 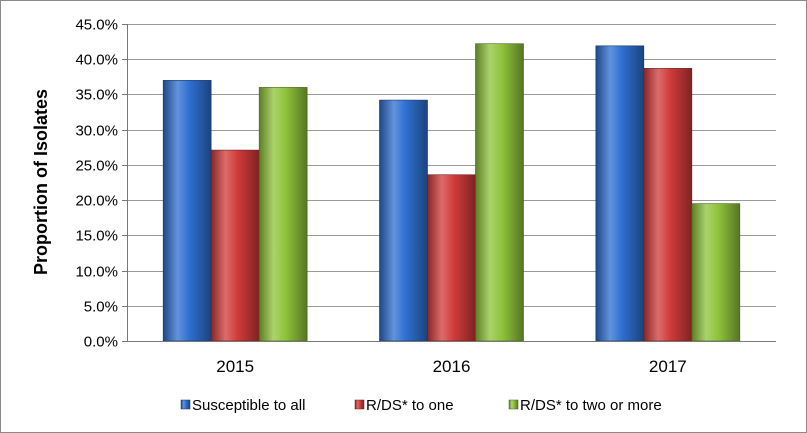 I want to click on y-tick-label: 20.0%, so click(x=96, y=201).